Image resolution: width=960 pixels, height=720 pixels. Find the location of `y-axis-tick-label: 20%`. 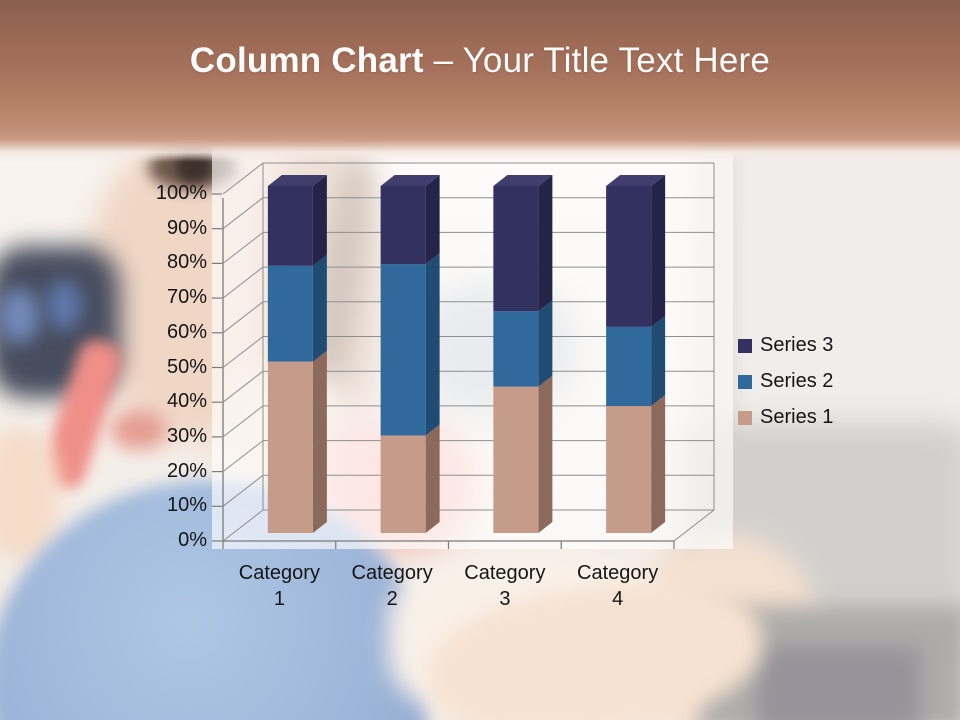

y-axis-tick-label: 20% is located at coordinates (186, 470).